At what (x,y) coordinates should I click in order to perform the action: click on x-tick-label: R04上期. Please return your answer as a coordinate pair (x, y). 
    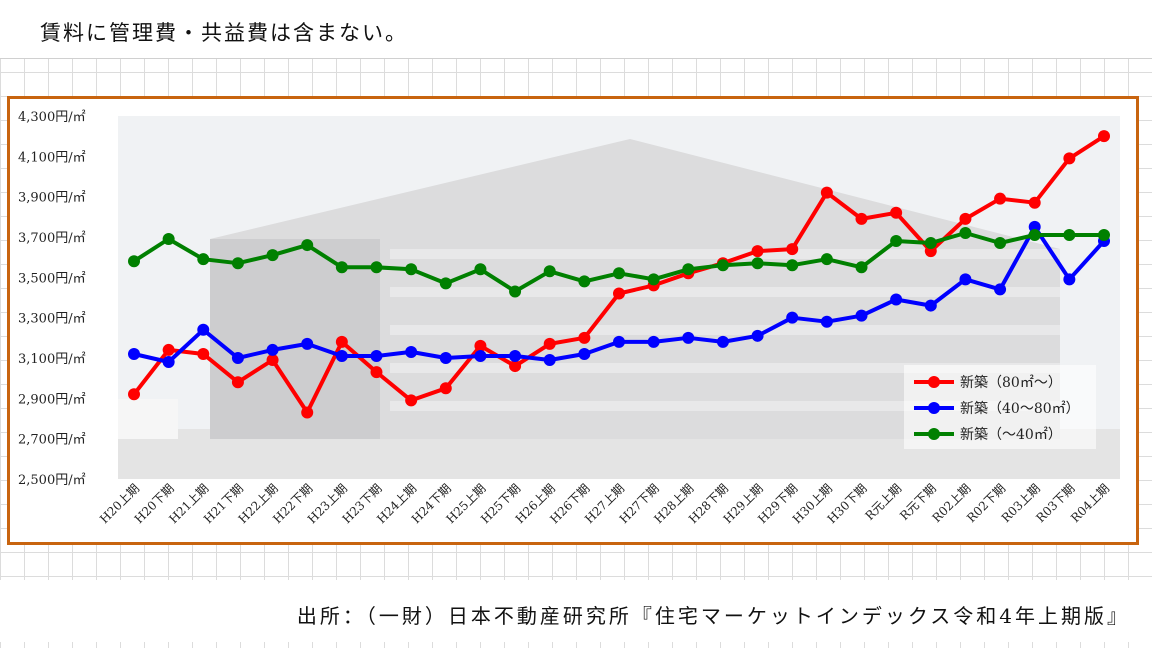
    Looking at the image, I should click on (1090, 503).